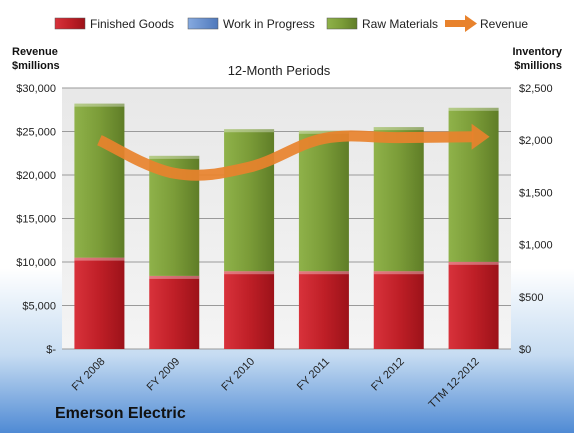 Image resolution: width=574 pixels, height=433 pixels. I want to click on chart-subtitle: 12-Month Periods, so click(279, 70).